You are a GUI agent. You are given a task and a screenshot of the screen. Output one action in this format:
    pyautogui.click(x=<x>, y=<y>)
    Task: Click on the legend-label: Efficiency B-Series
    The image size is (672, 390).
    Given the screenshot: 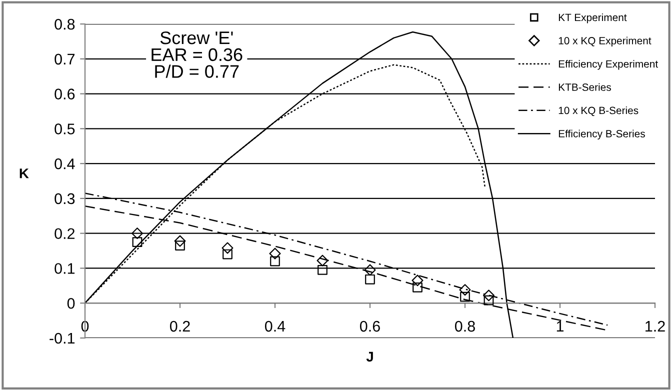 What is the action you would take?
    pyautogui.click(x=601, y=135)
    